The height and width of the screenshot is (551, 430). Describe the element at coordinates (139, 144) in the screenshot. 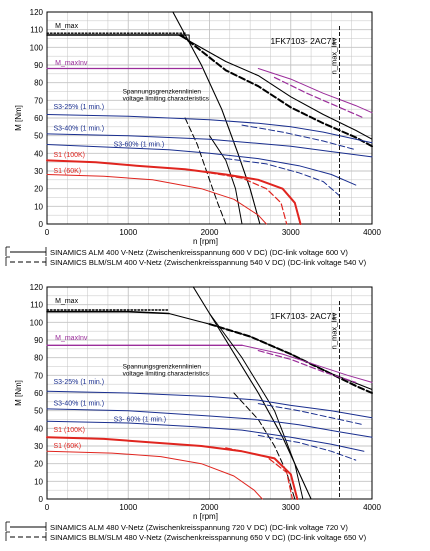

I see `s3-60-label: S3-60% (1 min.)` at that location.